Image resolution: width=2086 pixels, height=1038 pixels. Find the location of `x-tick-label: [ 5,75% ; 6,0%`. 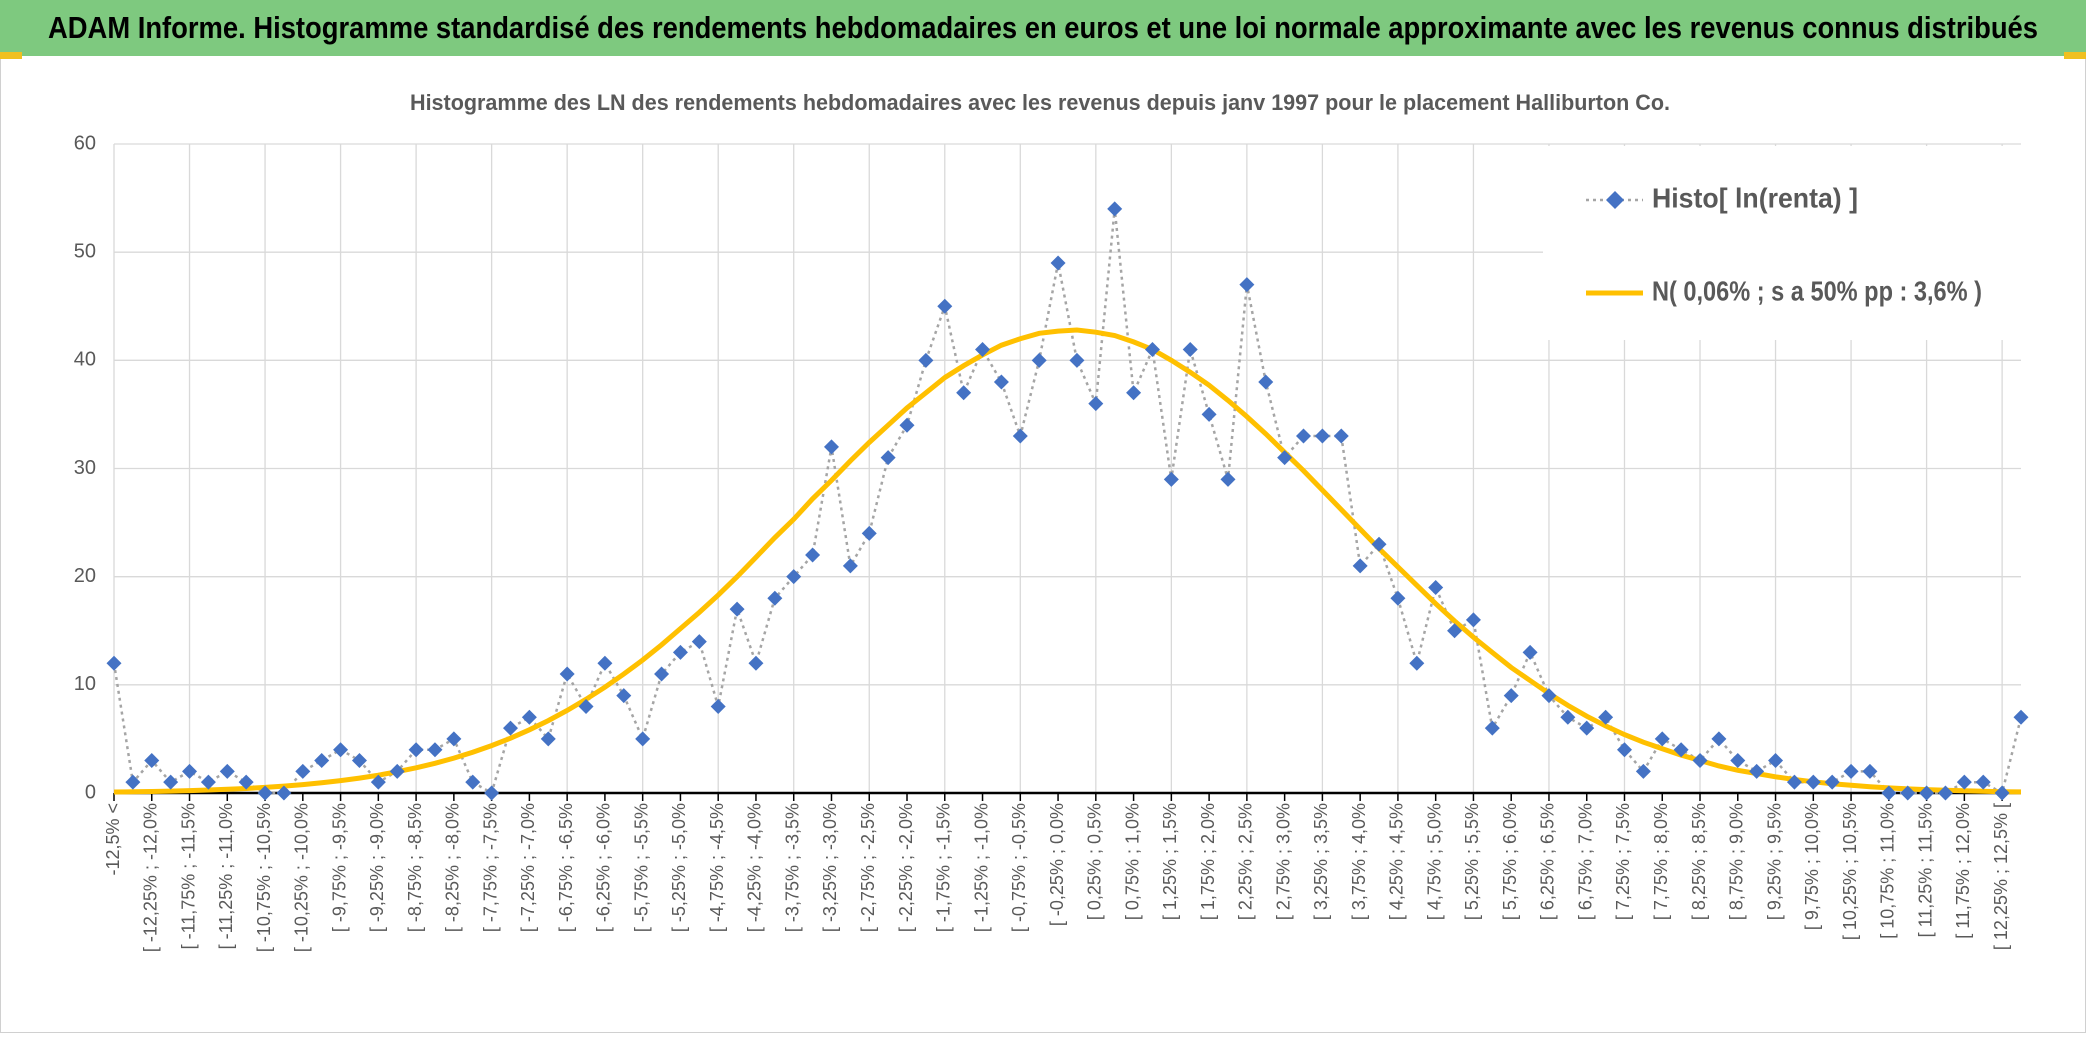

x-tick-label: [ 5,75% ; 6,0% is located at coordinates (1510, 861).